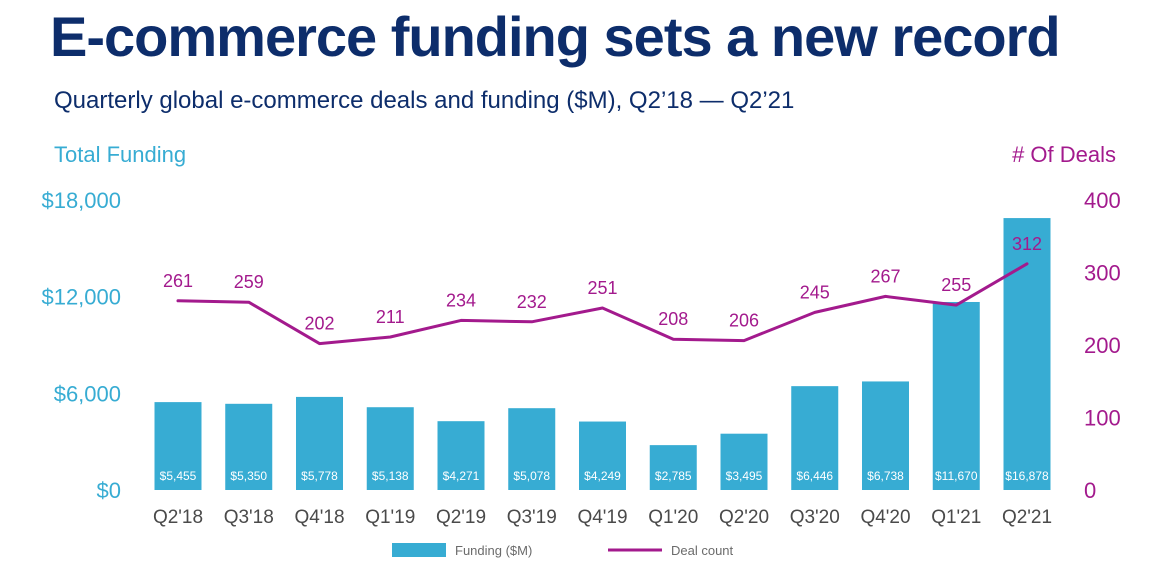 Image resolution: width=1166 pixels, height=575 pixels. I want to click on y-left-tick-label: $12,000, so click(81, 297).